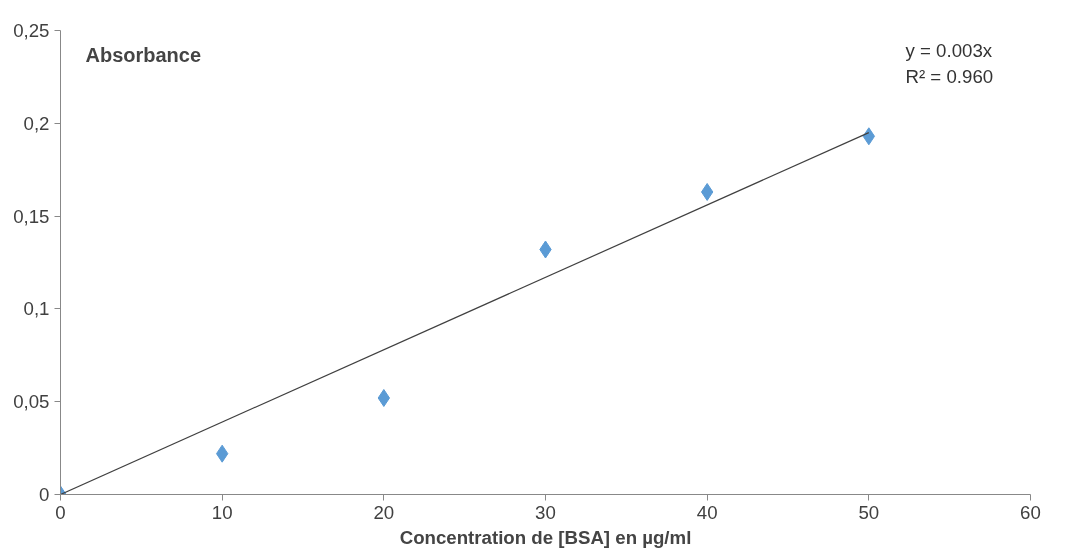 Image resolution: width=1081 pixels, height=557 pixels. I want to click on y-tick-label: 0,15, so click(31, 216).